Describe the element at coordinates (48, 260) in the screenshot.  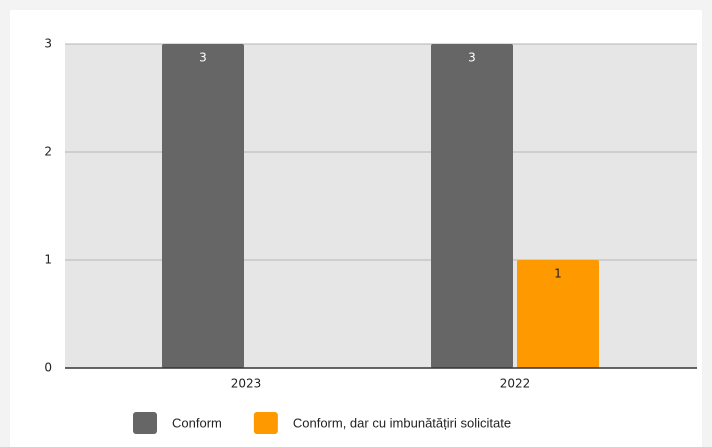
I see `y-tick-label: 1` at that location.